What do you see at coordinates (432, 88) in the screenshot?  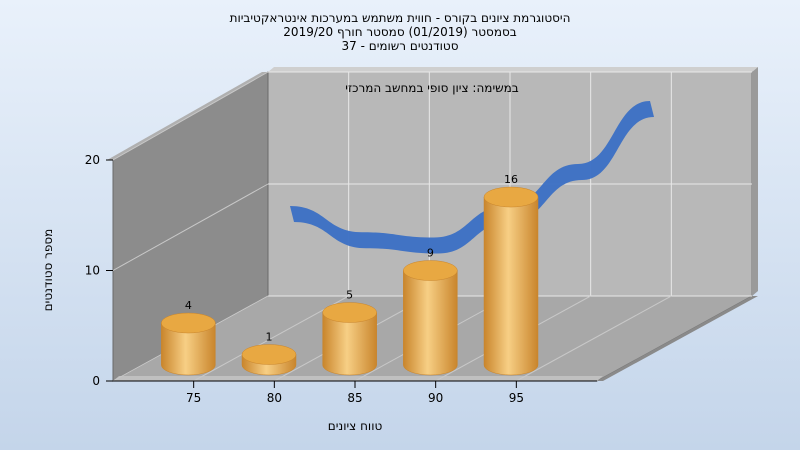 I see `chart-subtitle: במשימה: ציון סופי במחשב המרכזי` at bounding box center [432, 88].